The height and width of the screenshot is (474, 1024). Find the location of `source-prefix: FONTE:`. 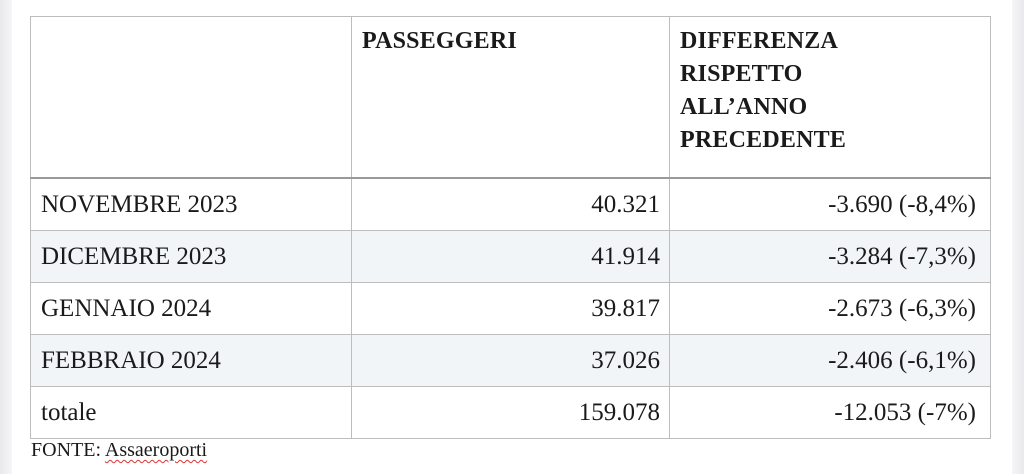

source-prefix: FONTE: is located at coordinates (68, 450).